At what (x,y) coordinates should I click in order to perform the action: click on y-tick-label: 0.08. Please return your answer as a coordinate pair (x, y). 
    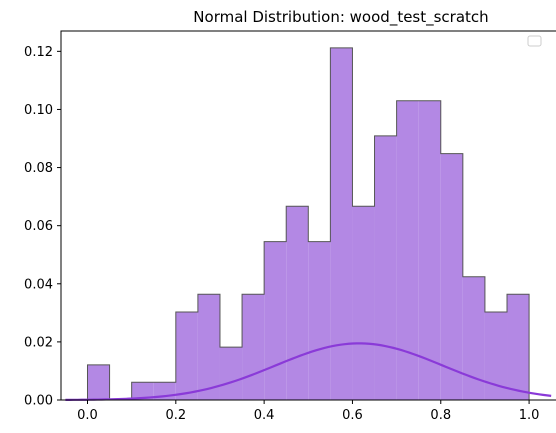
    Looking at the image, I should click on (38, 168).